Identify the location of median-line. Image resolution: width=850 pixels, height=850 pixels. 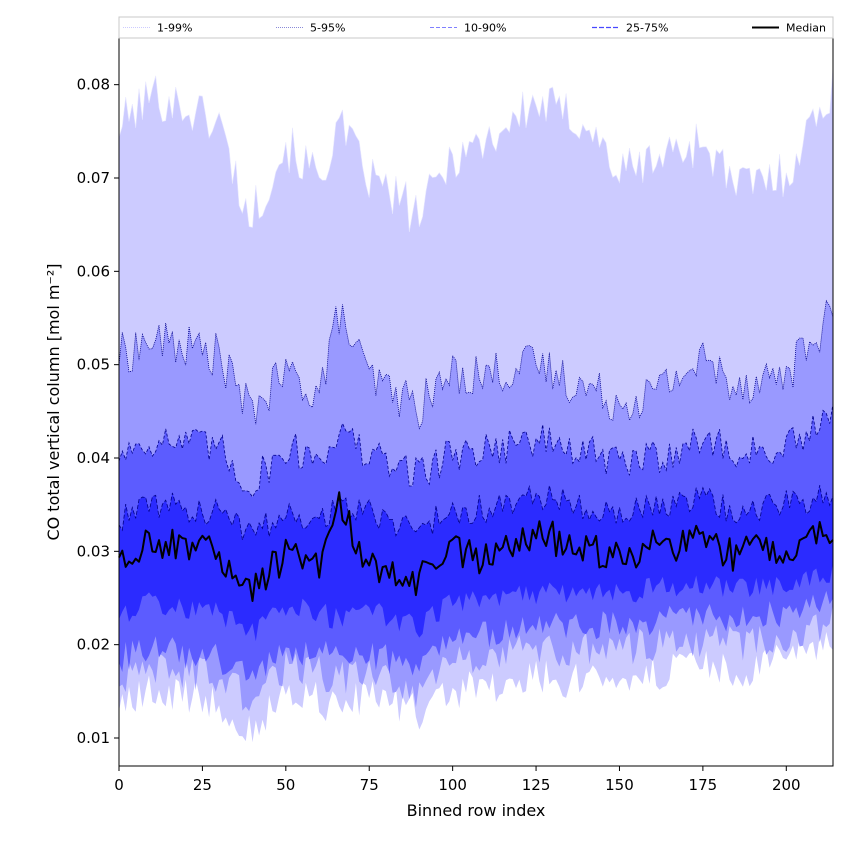
(476, 546).